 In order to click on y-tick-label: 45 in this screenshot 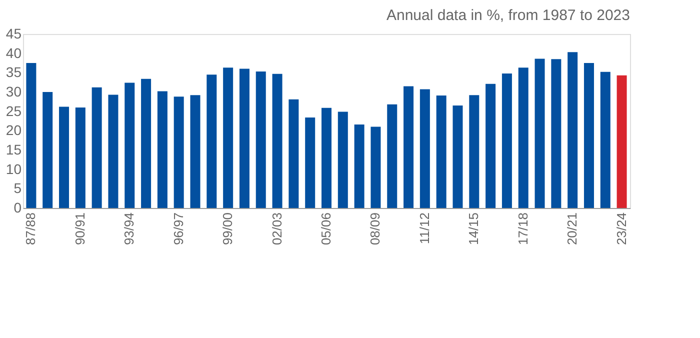, I will do `click(14, 34)`.